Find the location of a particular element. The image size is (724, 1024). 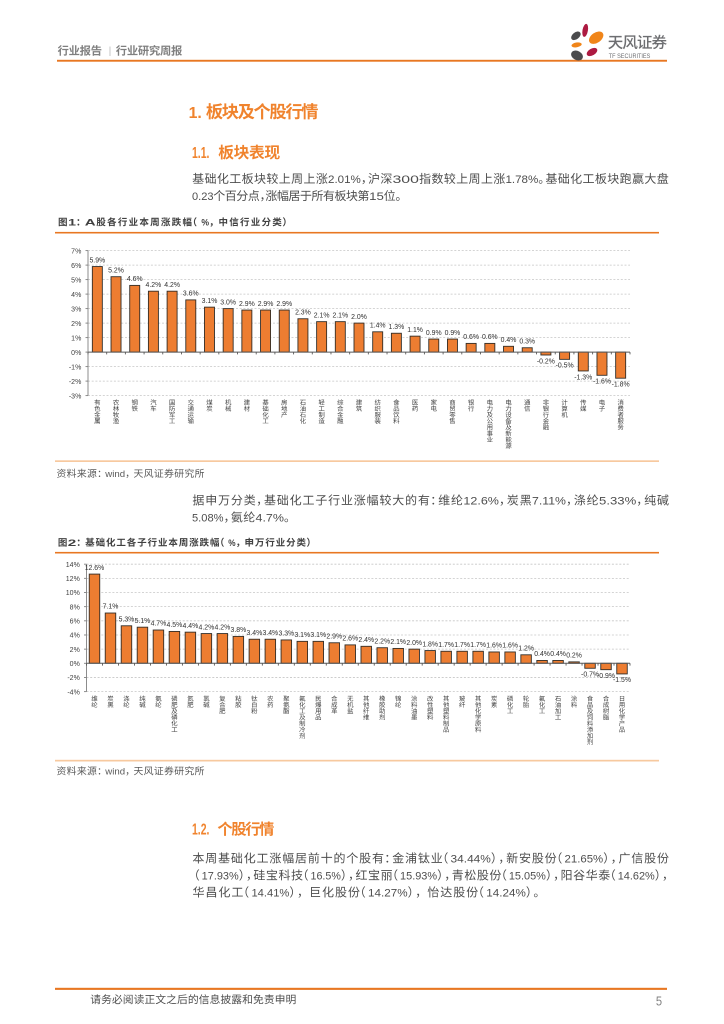

svg-text: 1.1% is located at coordinates (415, 330).